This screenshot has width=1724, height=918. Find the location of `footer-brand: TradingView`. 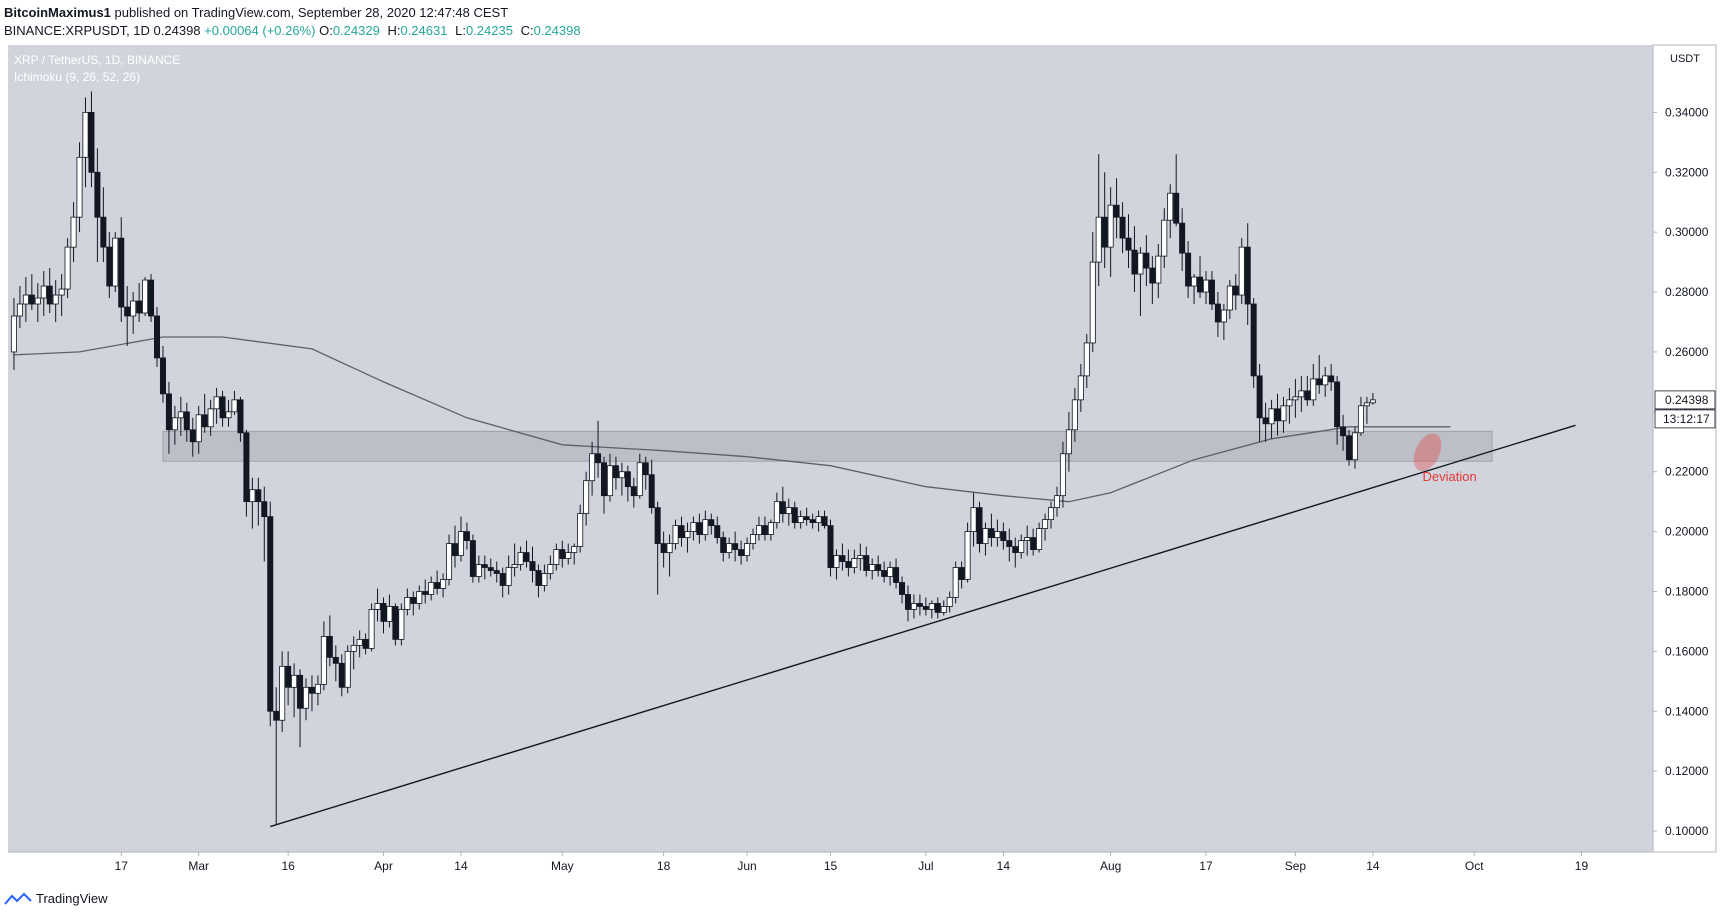

footer-brand: TradingView is located at coordinates (56, 898).